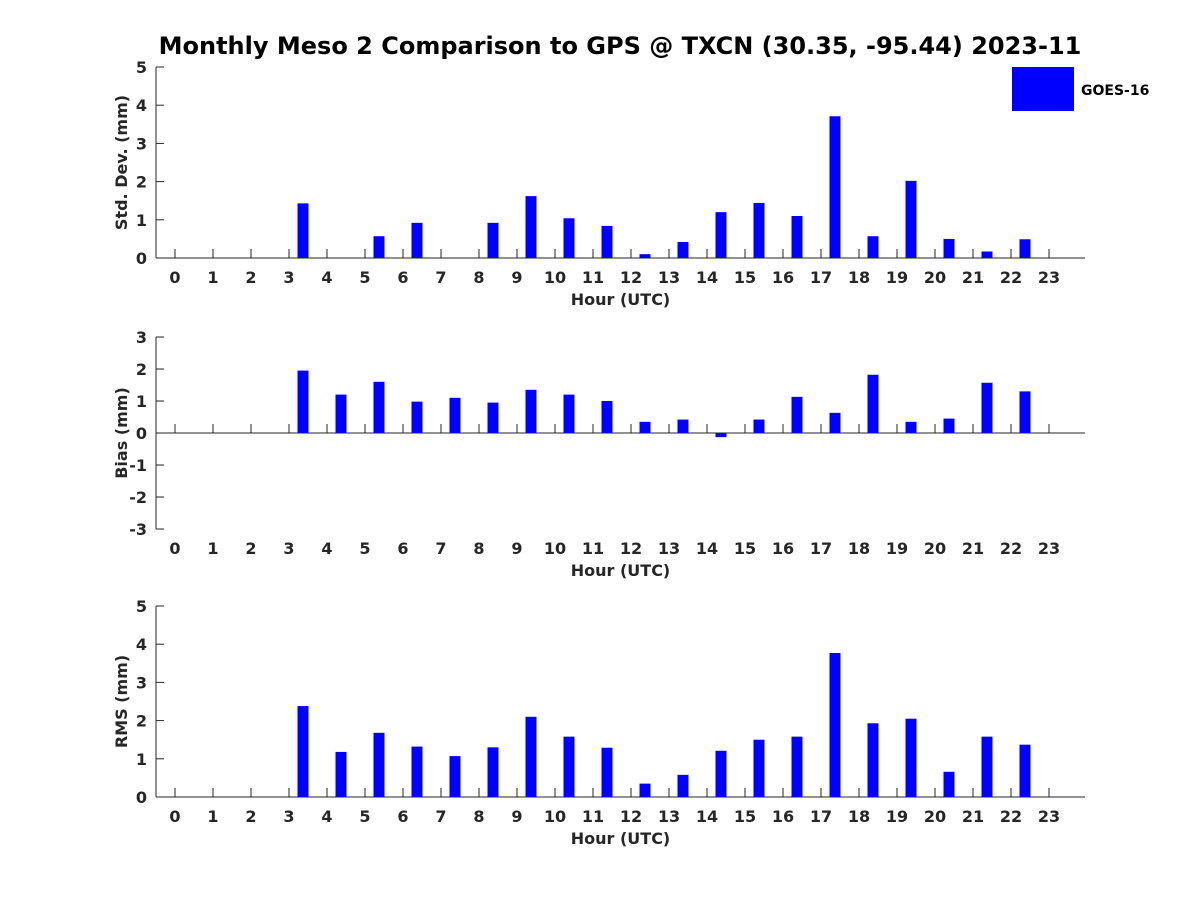 Image resolution: width=1200 pixels, height=900 pixels. I want to click on x-tick-label-23: 23, so click(1049, 548).